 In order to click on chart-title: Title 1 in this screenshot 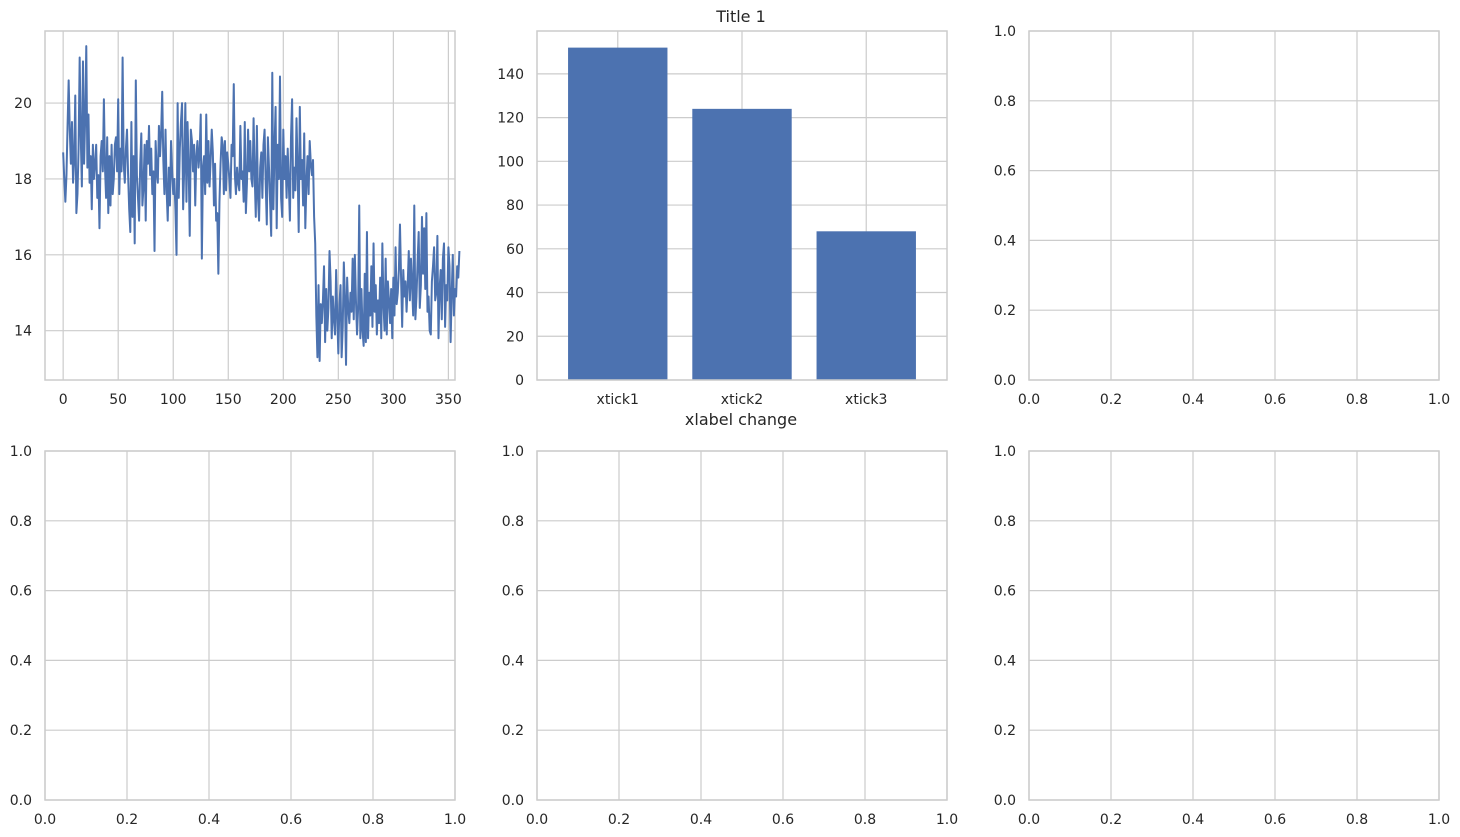, I will do `click(740, 16)`.